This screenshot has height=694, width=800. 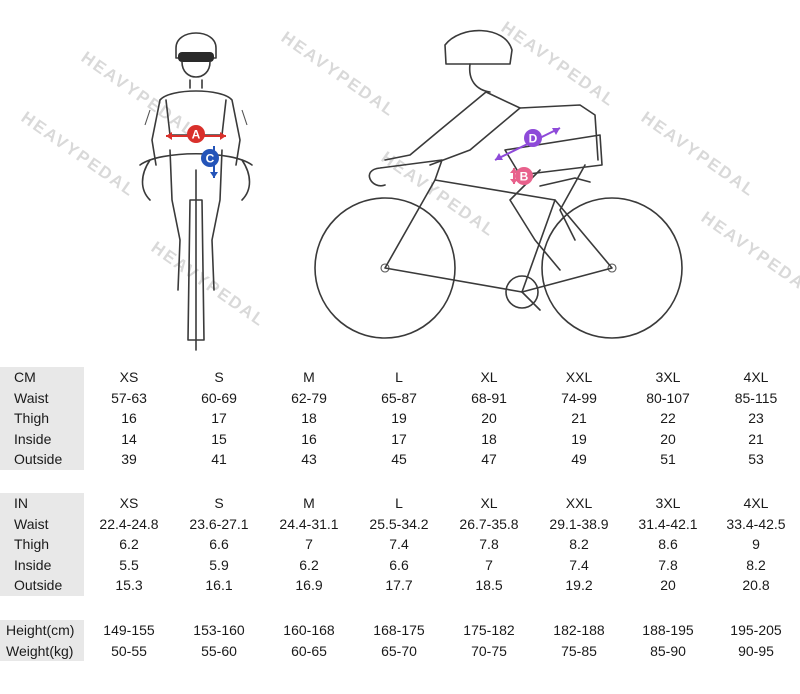 I want to click on table-cell: 5.9, so click(x=219, y=564).